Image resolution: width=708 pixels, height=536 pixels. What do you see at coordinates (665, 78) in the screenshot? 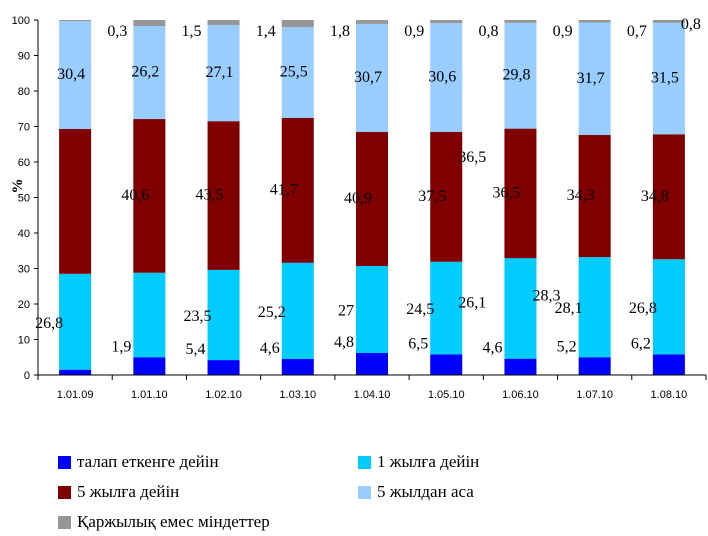
I see `data-label-4-1.08.10: 31,5` at bounding box center [665, 78].